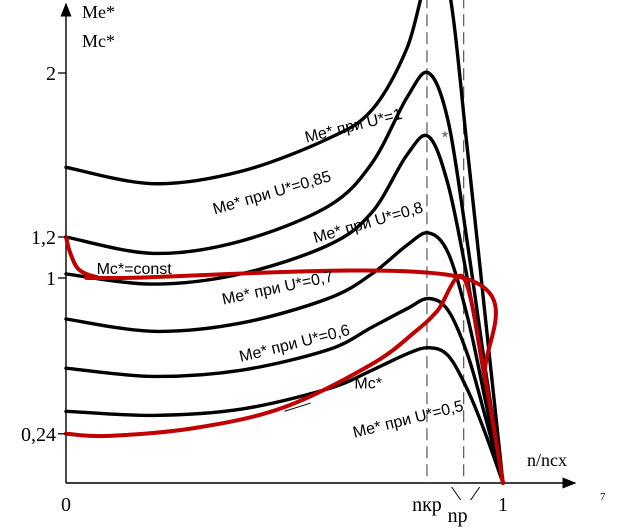  What do you see at coordinates (98, 41) in the screenshot?
I see `y-axis-label-mc: Mc*` at bounding box center [98, 41].